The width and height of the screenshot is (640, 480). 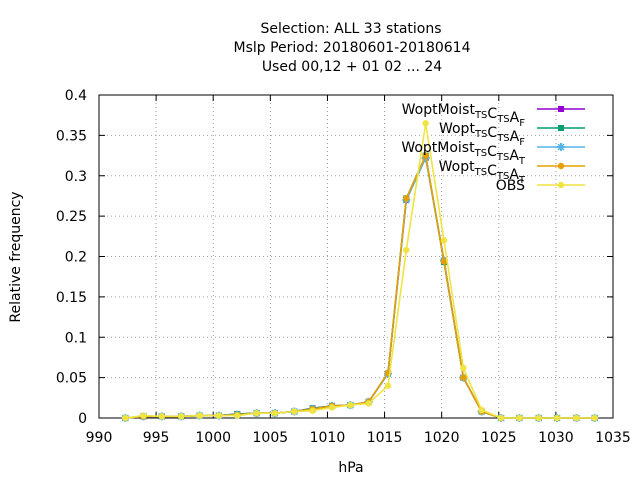 I want to click on chart-title-line-3: Used 00,12 + 01 02 ... 24, so click(x=352, y=67).